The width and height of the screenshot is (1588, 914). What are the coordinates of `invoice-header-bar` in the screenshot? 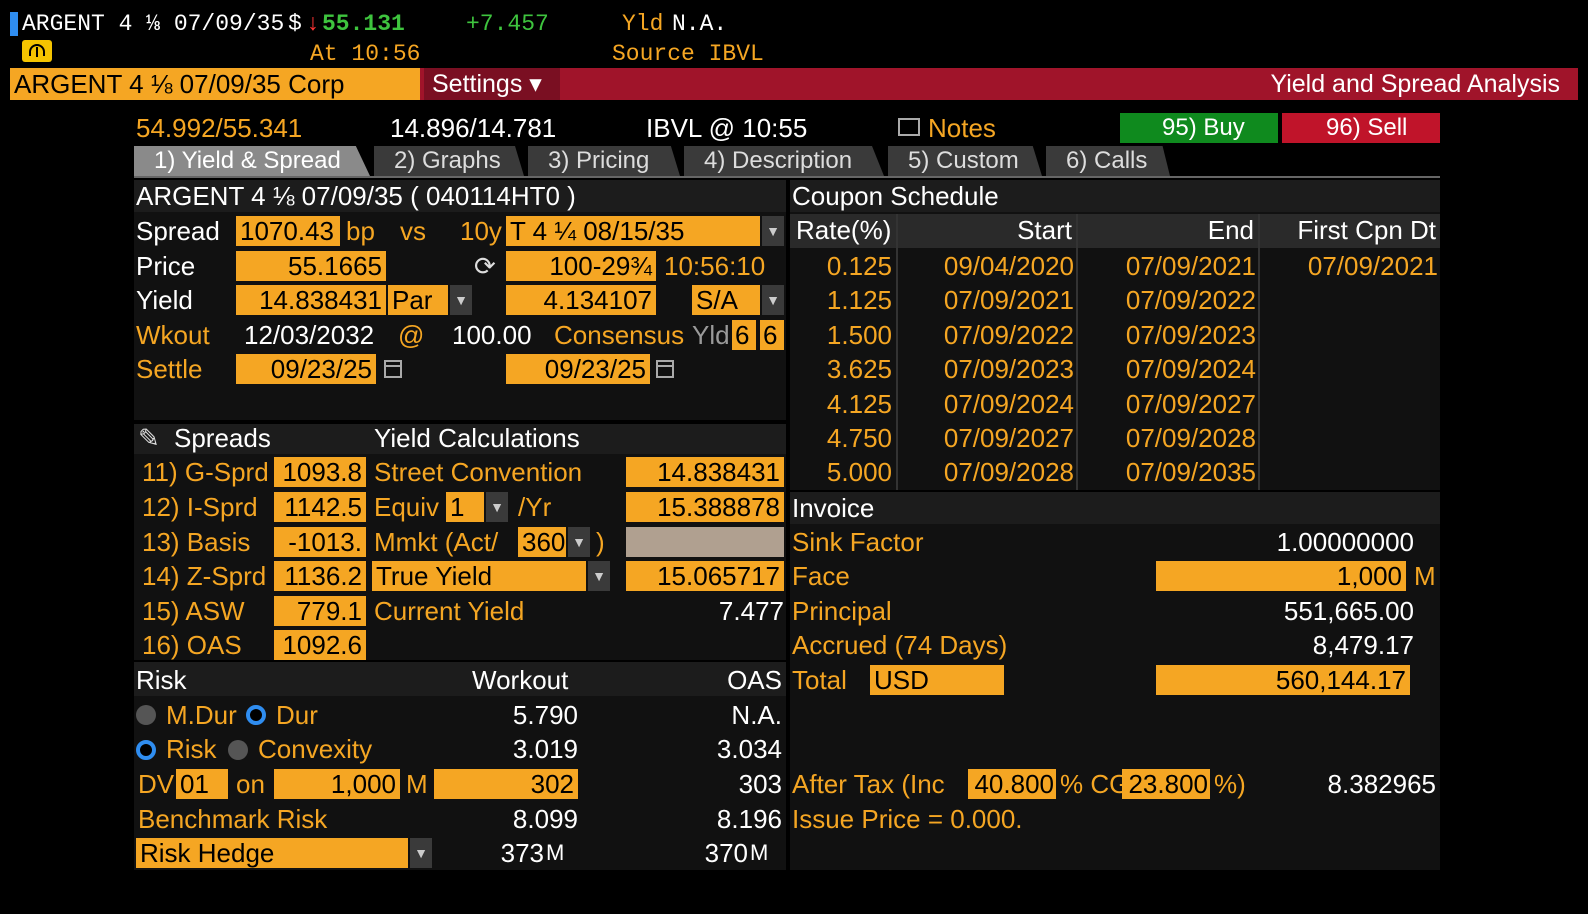 It's located at (1115, 508).